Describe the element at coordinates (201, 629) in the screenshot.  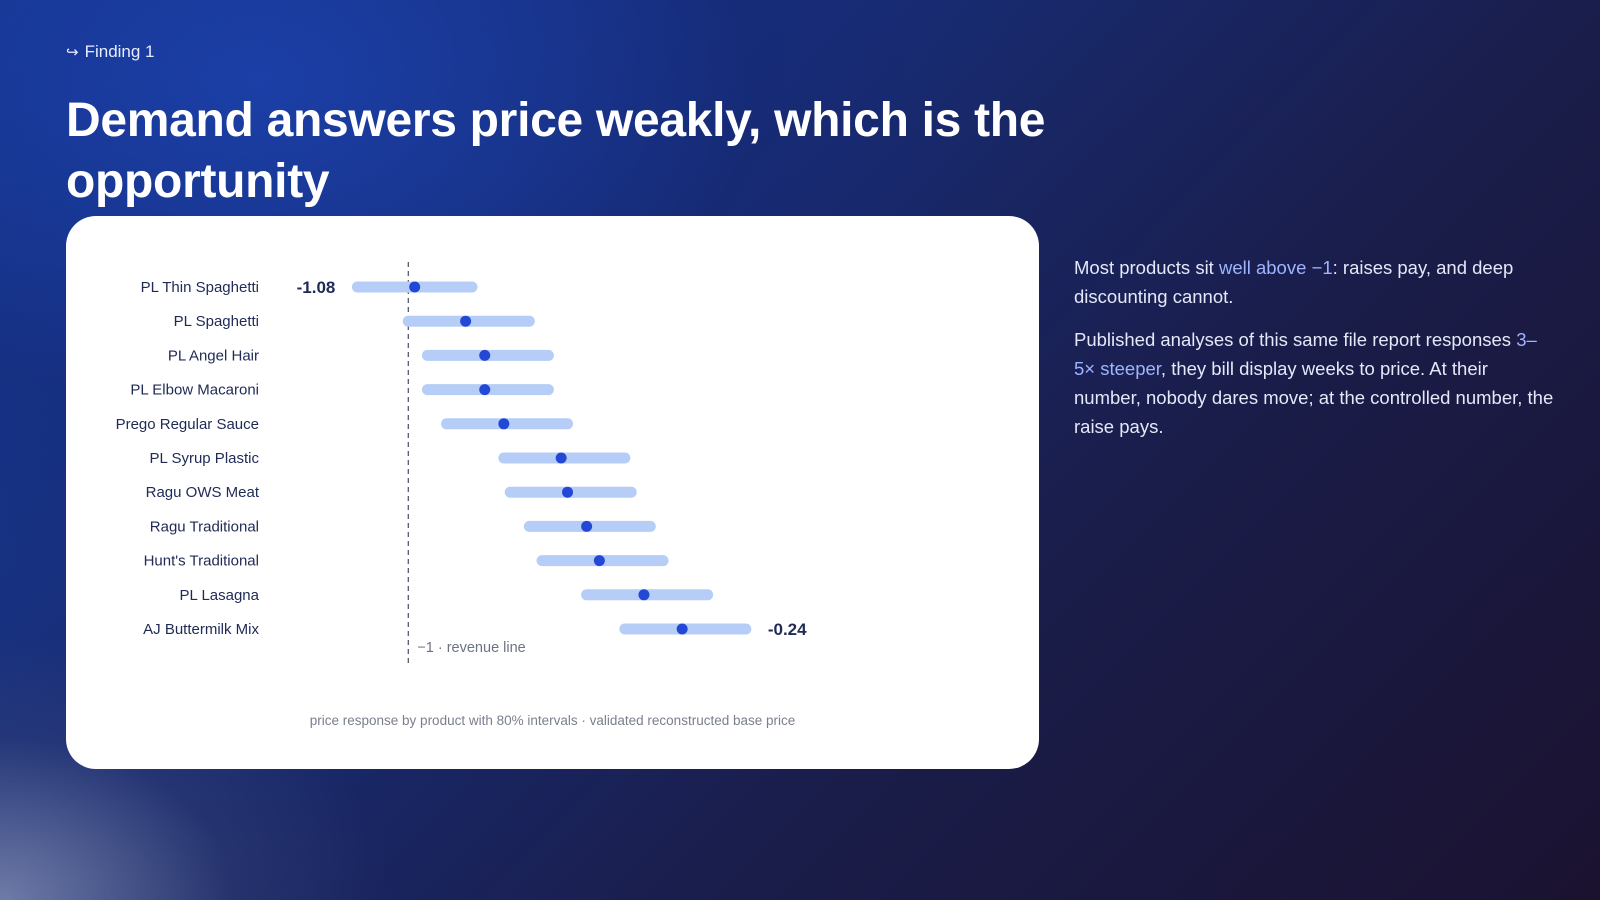
I see `product-label: AJ Buttermilk Mix` at that location.